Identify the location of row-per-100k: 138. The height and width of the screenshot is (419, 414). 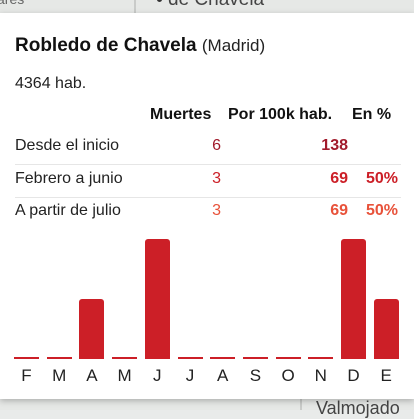
(334, 145).